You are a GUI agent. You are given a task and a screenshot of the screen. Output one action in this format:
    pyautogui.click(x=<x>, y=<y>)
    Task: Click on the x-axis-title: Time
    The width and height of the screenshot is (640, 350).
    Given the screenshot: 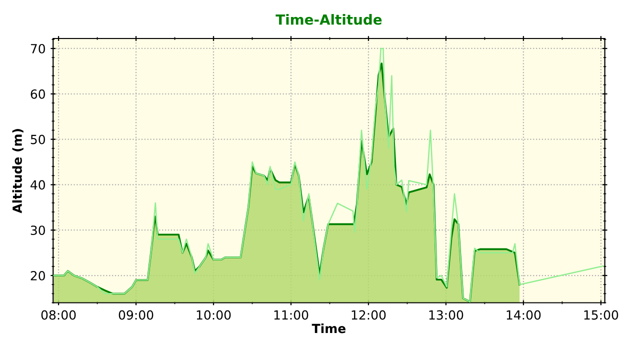 What is the action you would take?
    pyautogui.click(x=329, y=329)
    